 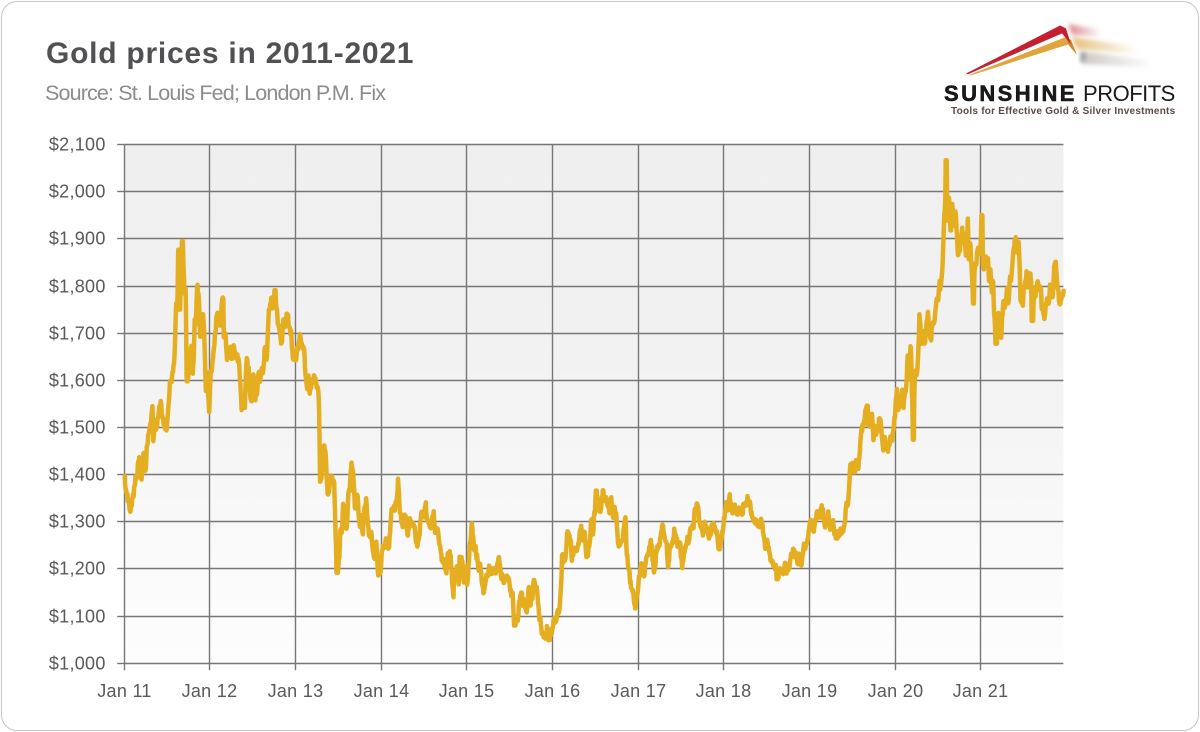 What do you see at coordinates (896, 691) in the screenshot?
I see `svg-text: Jan 20` at bounding box center [896, 691].